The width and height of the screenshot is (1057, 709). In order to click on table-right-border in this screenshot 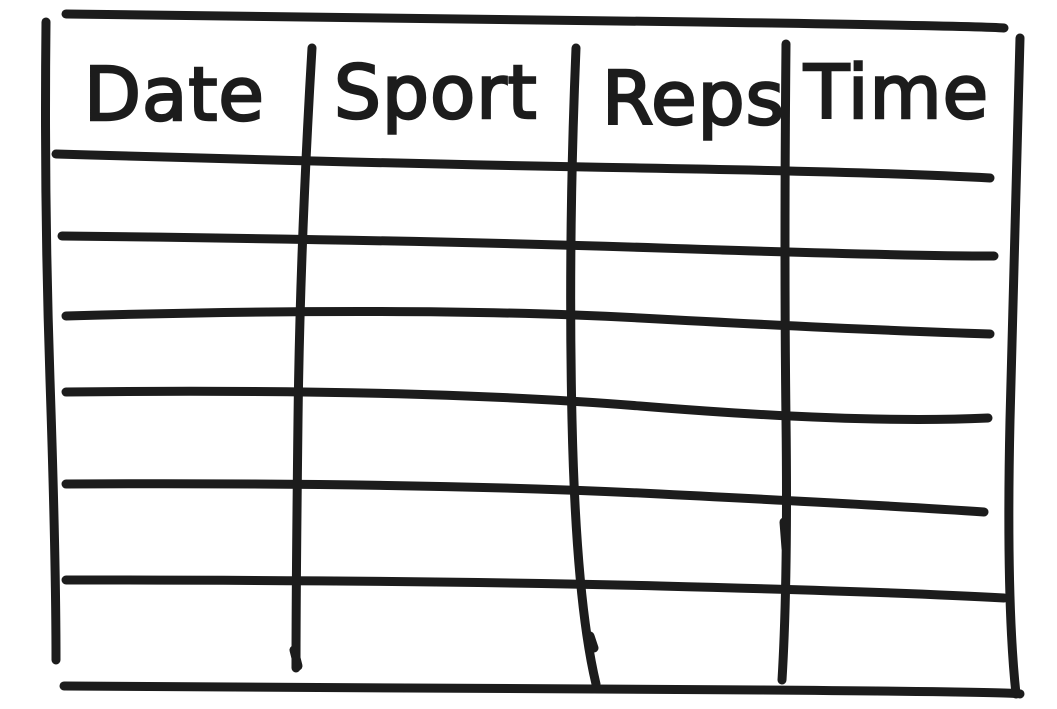, I will do `click(1014, 366)`.